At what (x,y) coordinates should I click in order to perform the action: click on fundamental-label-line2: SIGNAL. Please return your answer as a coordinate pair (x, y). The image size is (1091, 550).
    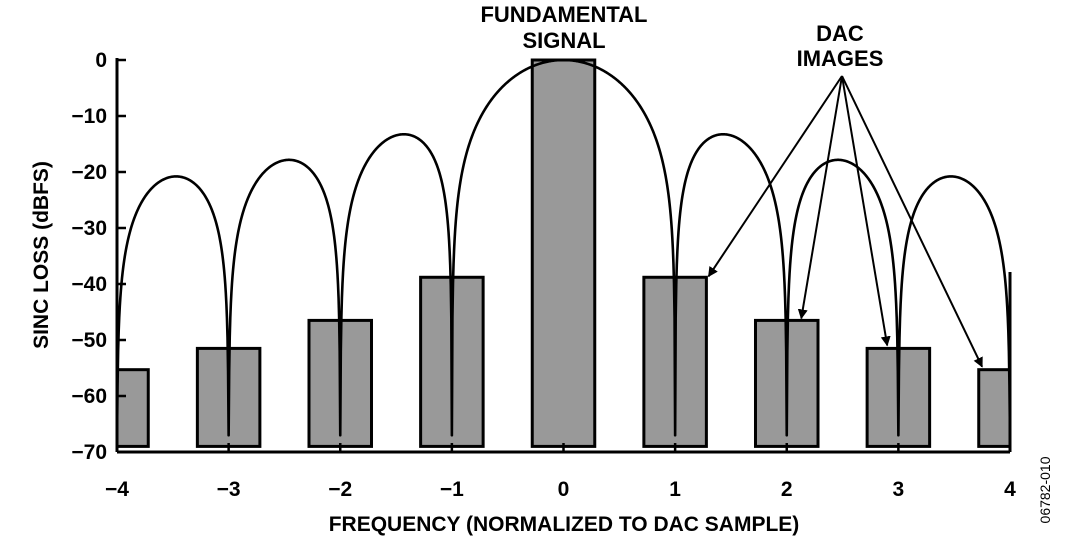
    Looking at the image, I should click on (563, 40).